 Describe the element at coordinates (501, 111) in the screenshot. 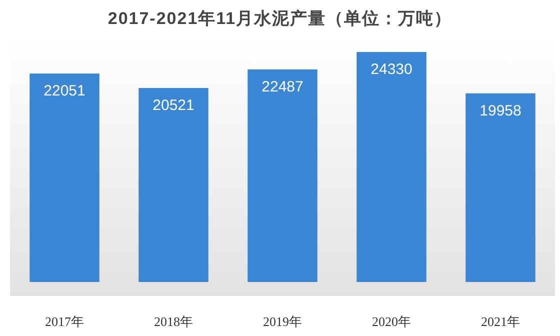

I see `data-label: 19958` at that location.